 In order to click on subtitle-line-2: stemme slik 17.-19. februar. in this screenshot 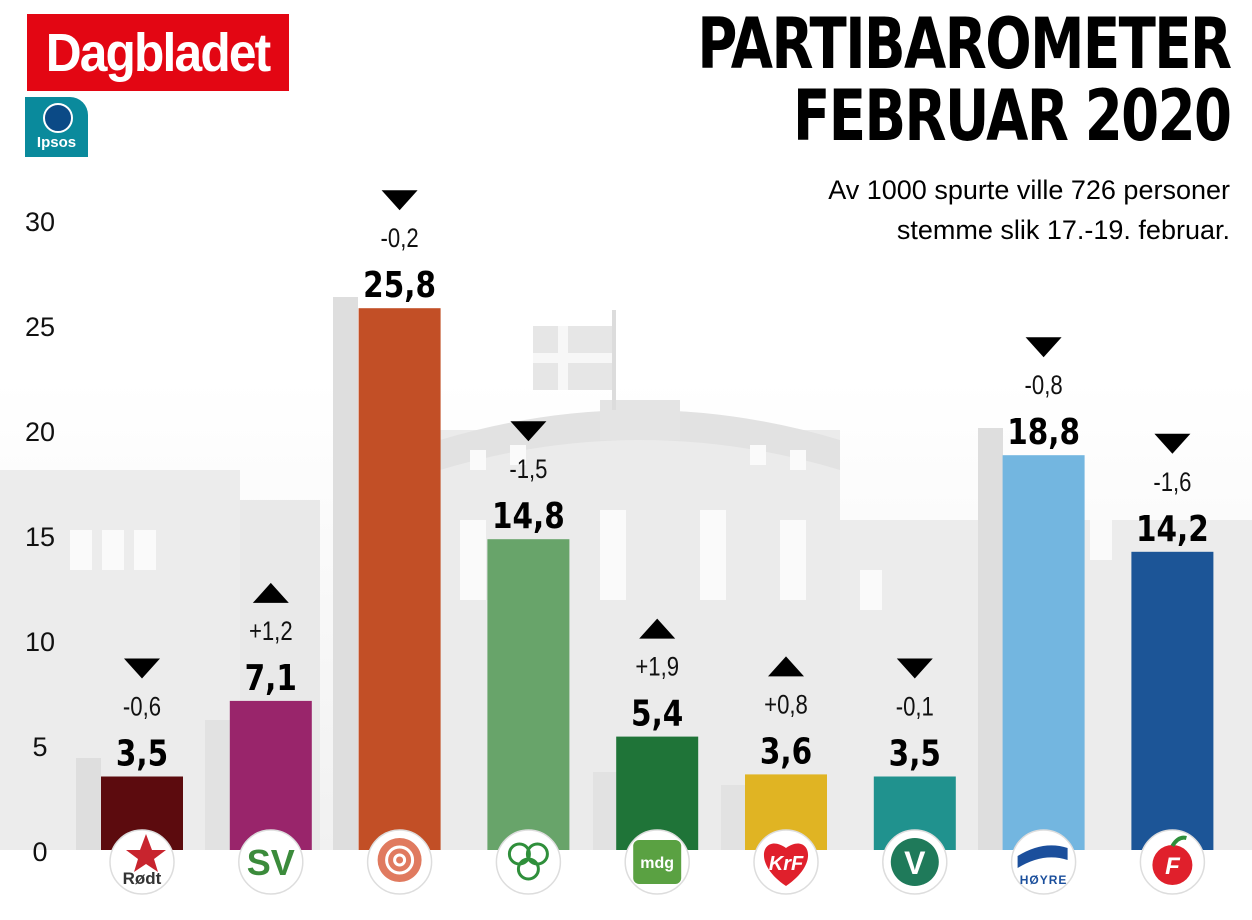, I will do `click(1063, 230)`.